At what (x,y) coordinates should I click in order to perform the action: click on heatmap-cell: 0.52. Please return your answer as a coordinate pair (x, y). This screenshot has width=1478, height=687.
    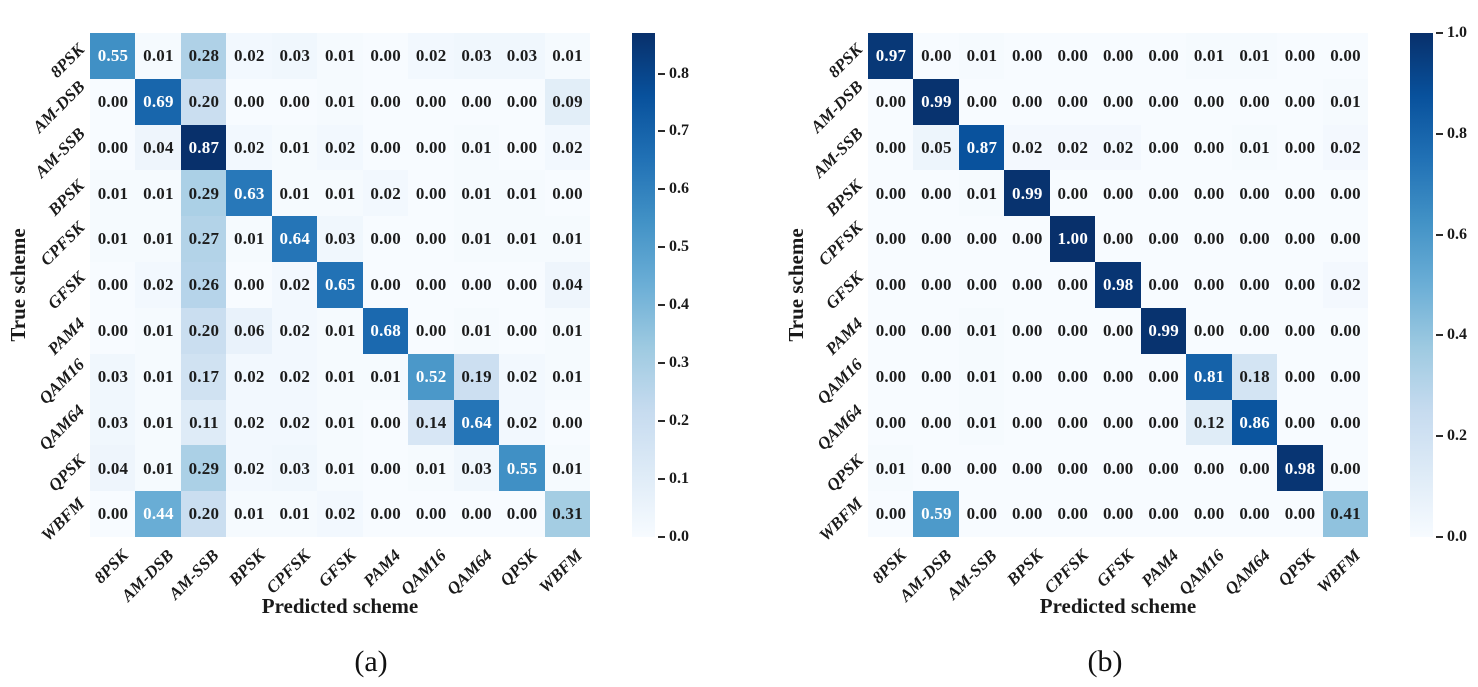
    Looking at the image, I should click on (431, 377).